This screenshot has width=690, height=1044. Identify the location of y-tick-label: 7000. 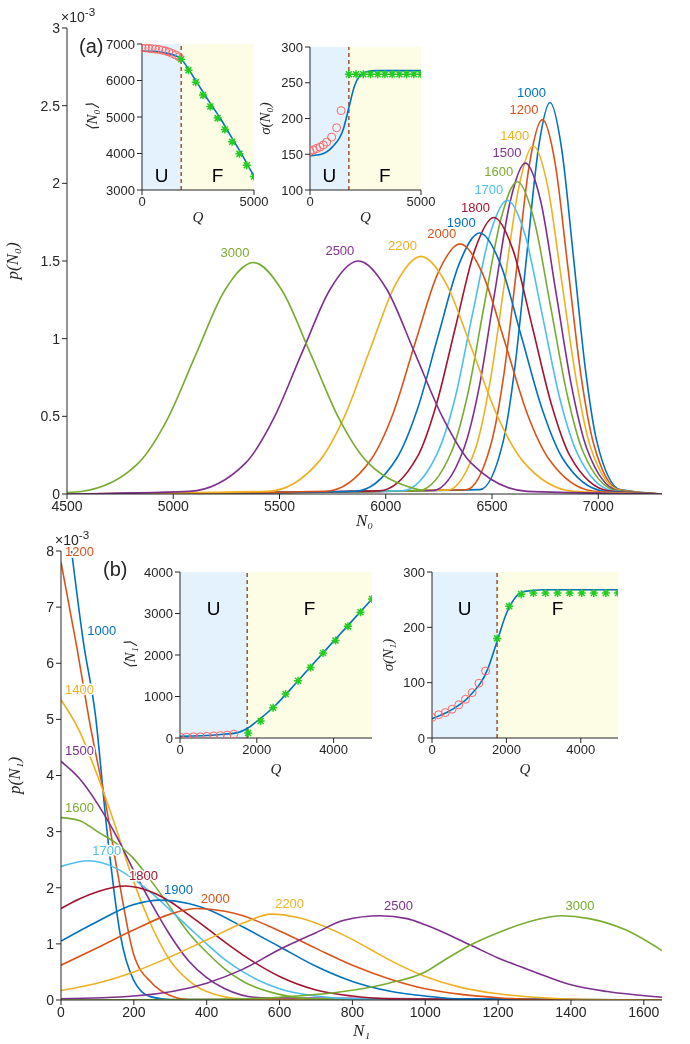
(120, 44).